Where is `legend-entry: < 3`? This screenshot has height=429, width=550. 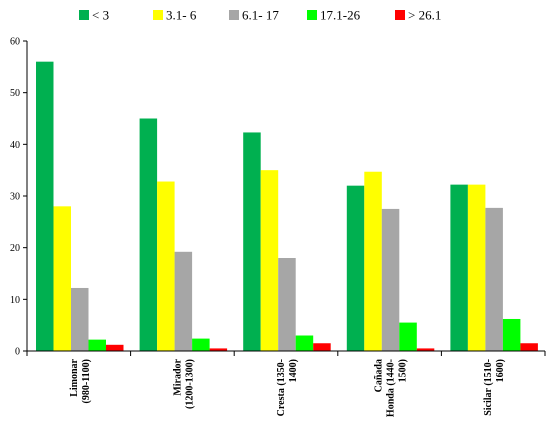 legend-entry: < 3 is located at coordinates (94, 15).